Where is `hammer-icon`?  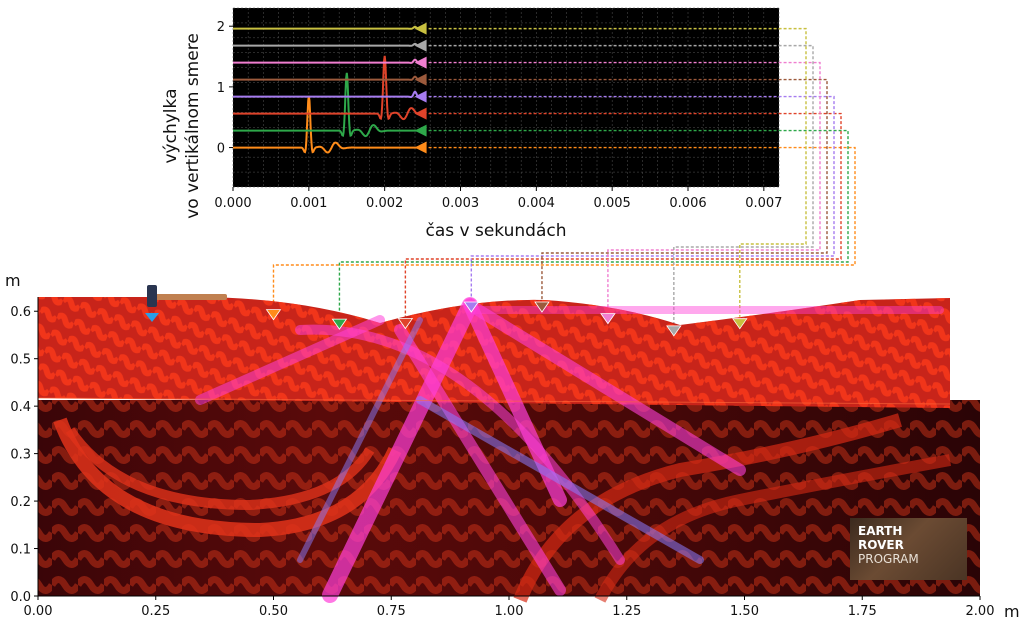
hammer-icon is located at coordinates (186, 303).